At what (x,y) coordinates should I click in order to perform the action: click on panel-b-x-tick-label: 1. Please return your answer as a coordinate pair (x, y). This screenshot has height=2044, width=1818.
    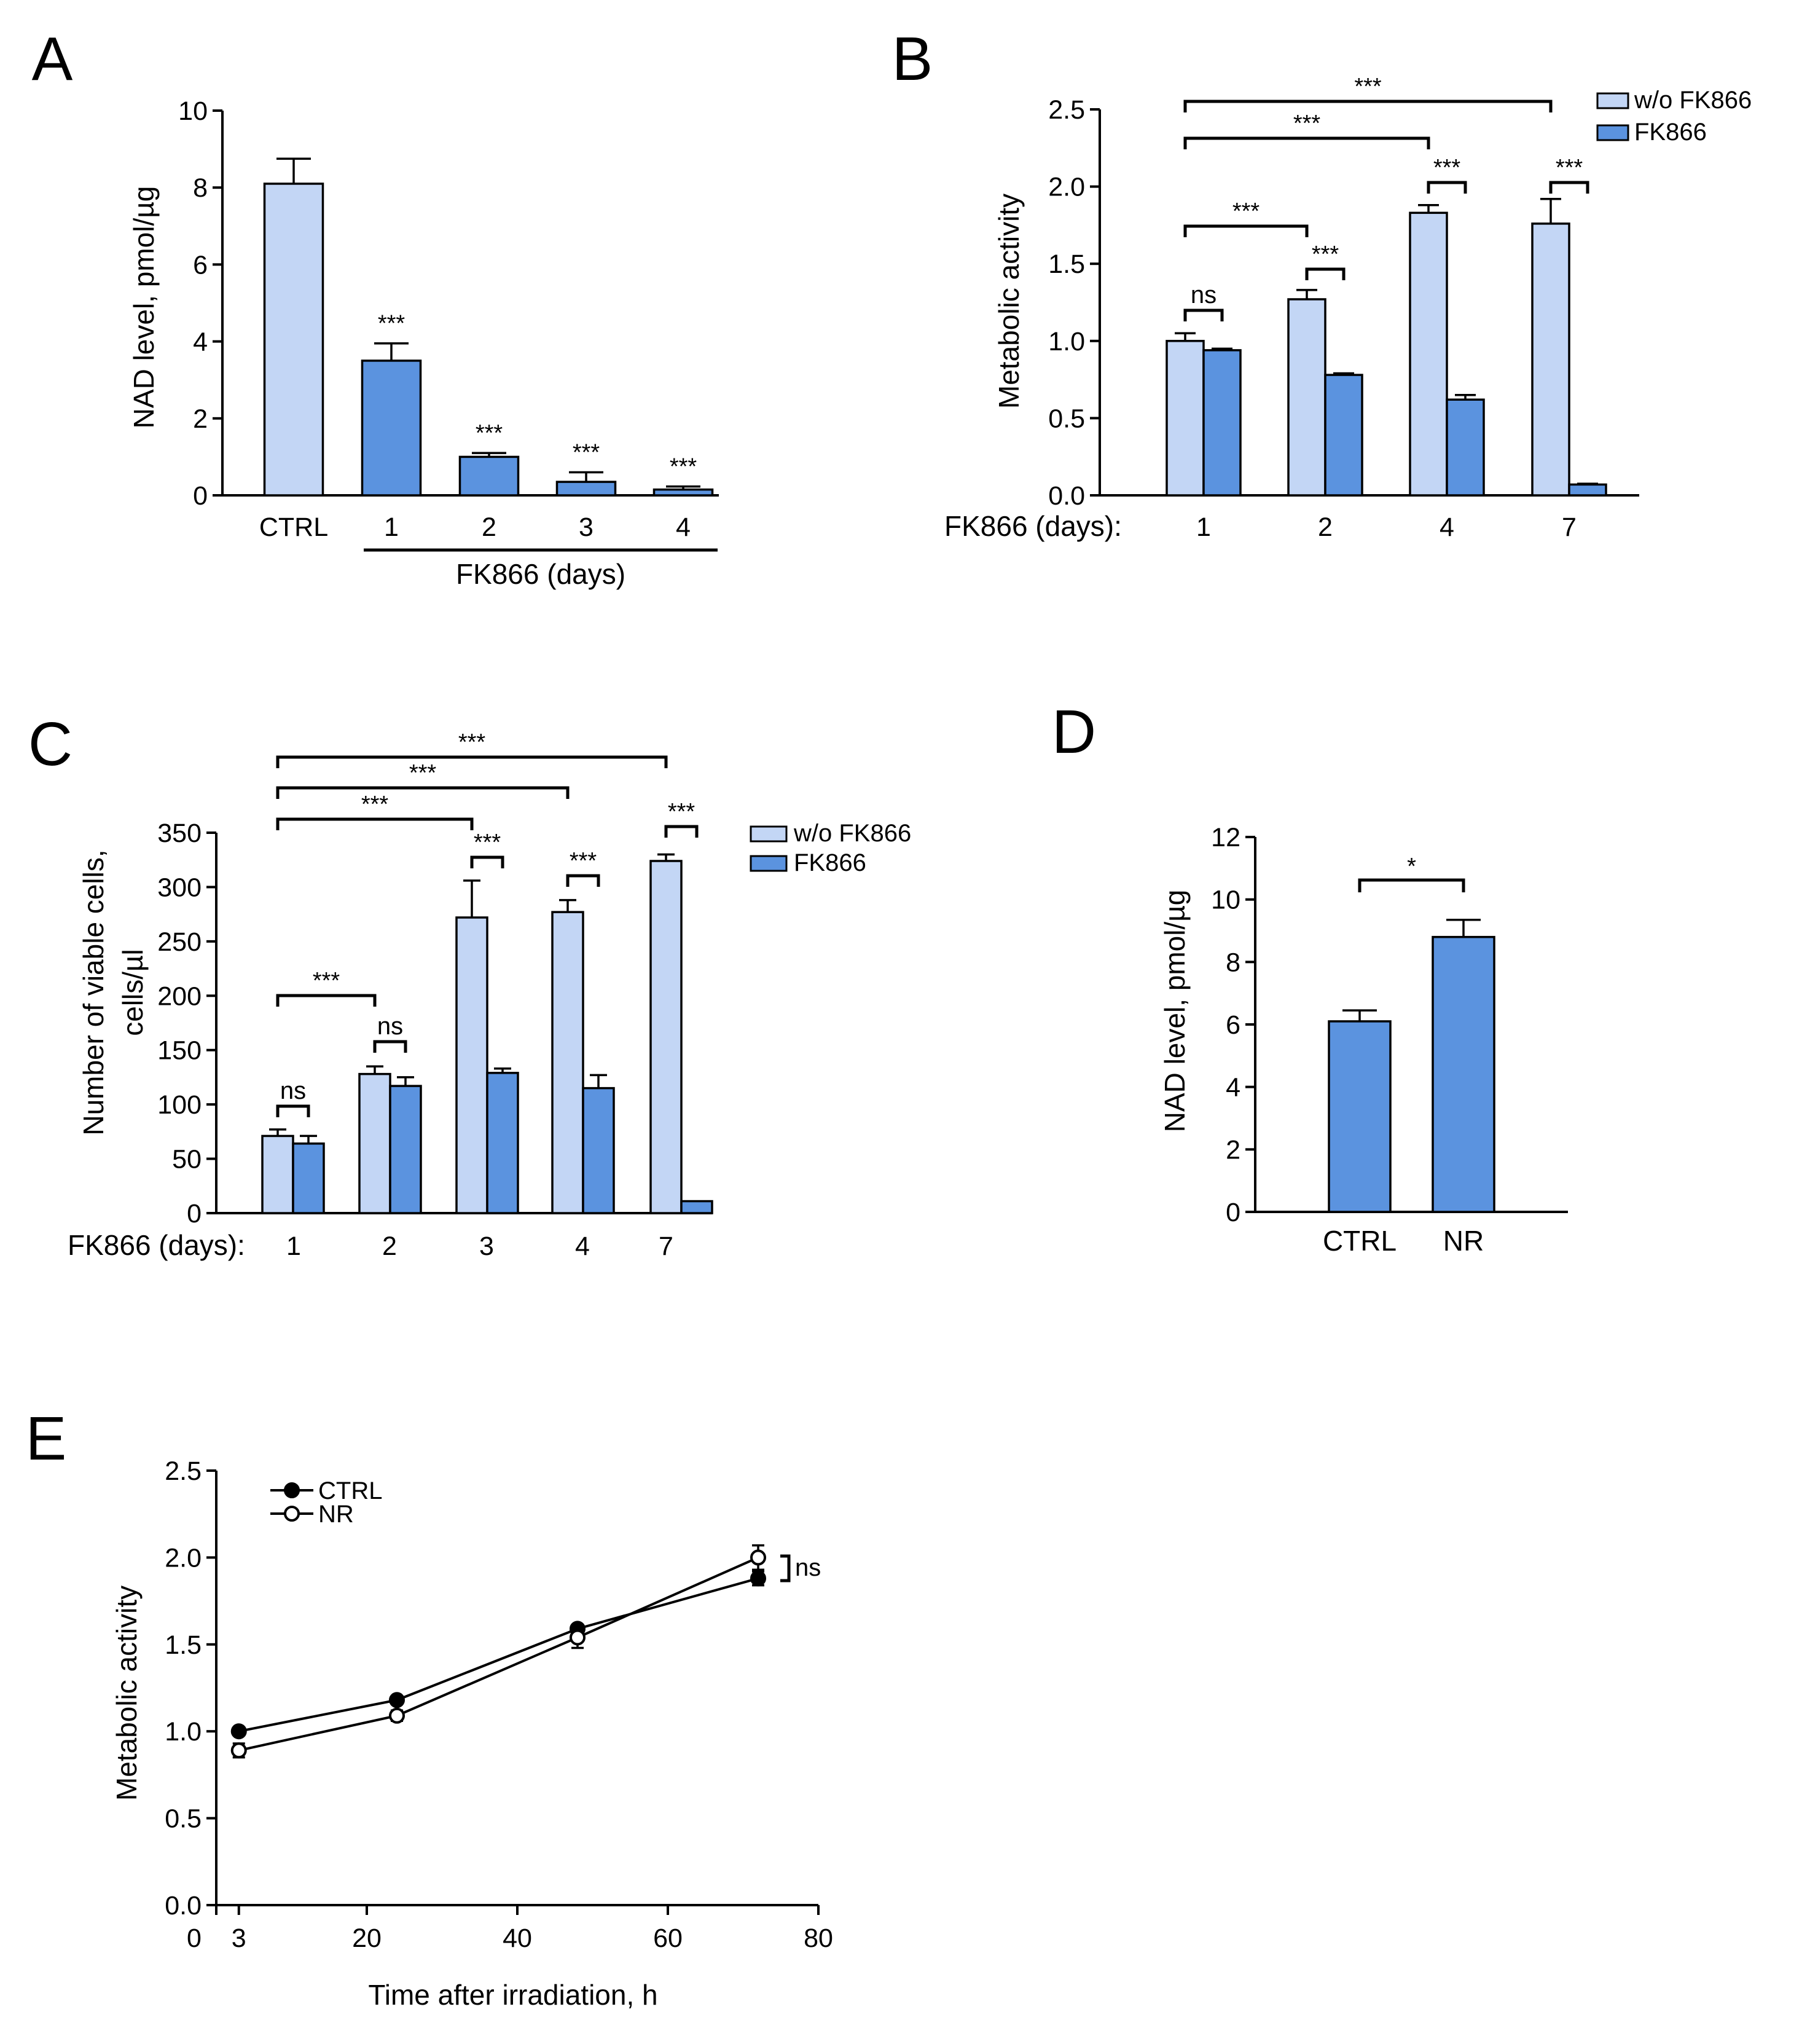
    Looking at the image, I should click on (1203, 527).